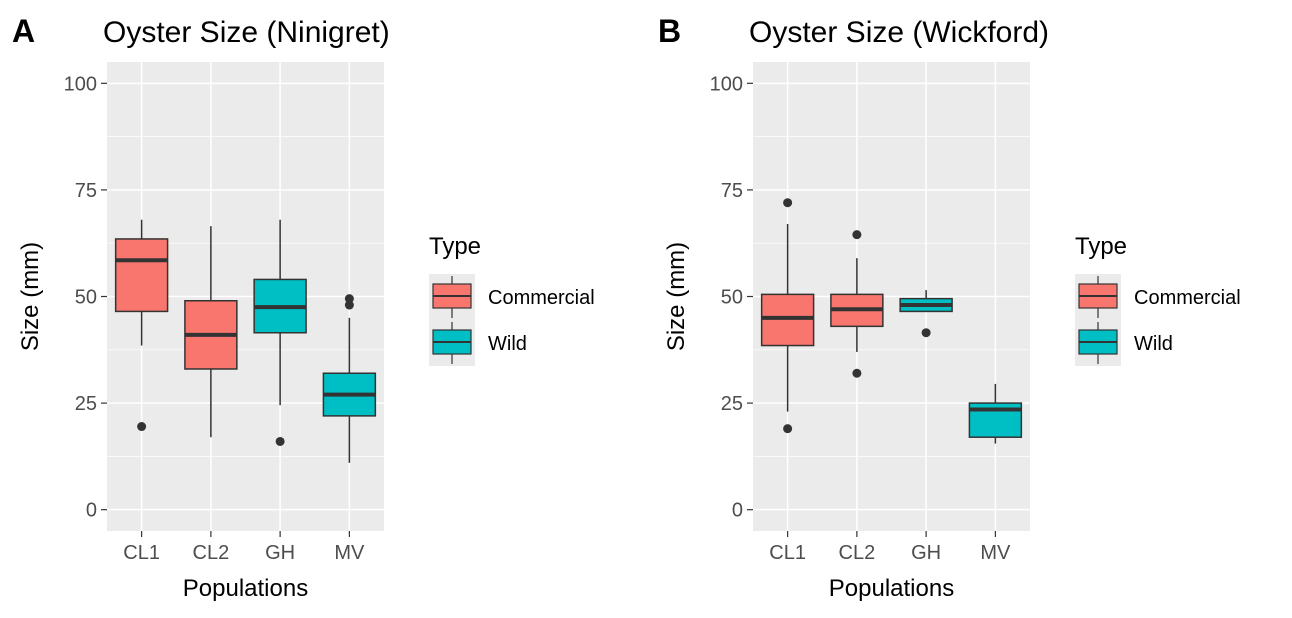  Describe the element at coordinates (899, 32) in the screenshot. I see `chart-title: Oyster Size (Wickford)` at that location.